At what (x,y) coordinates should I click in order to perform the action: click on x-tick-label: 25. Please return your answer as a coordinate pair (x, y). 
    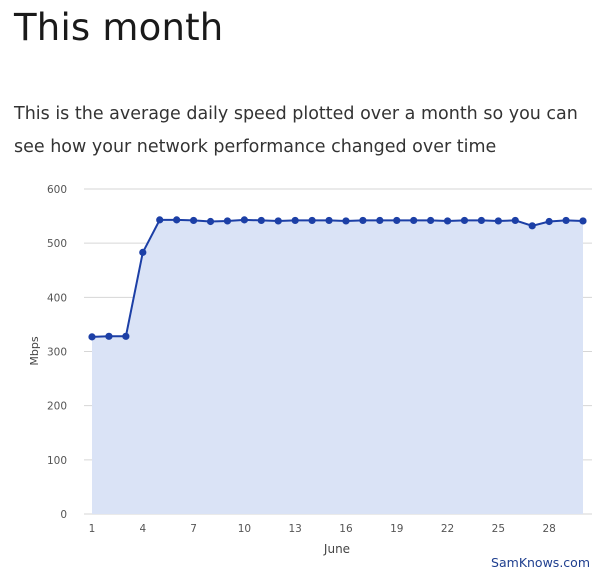
    Looking at the image, I should click on (498, 529).